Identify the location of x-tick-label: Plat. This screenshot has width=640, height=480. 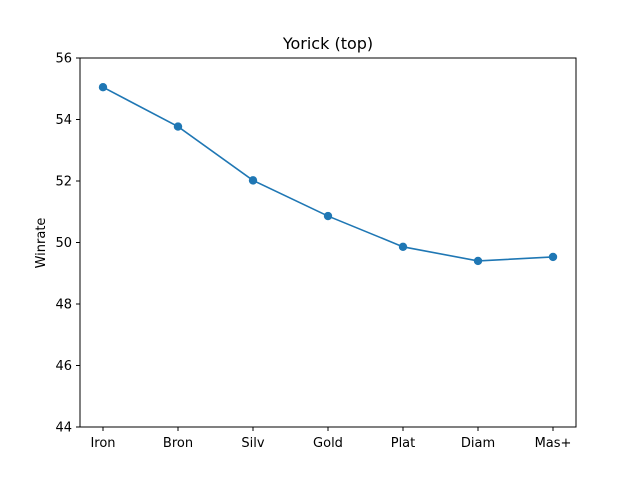
(403, 443).